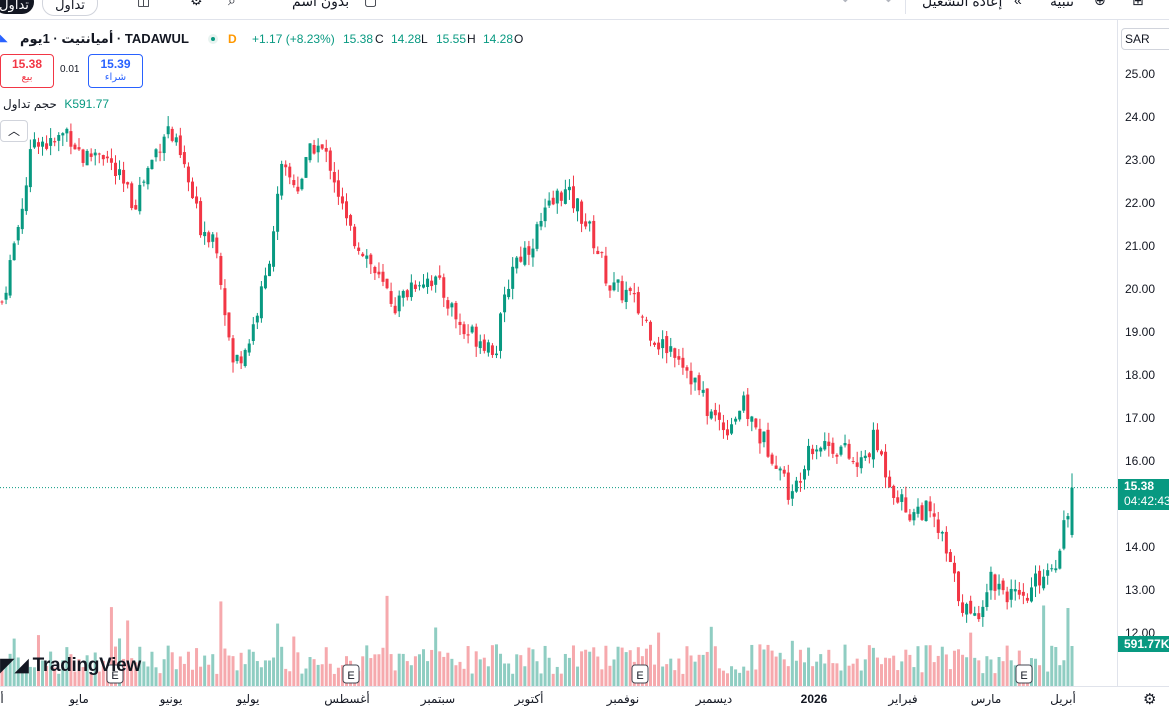  I want to click on time-tick: سبتمبر, so click(438, 699).